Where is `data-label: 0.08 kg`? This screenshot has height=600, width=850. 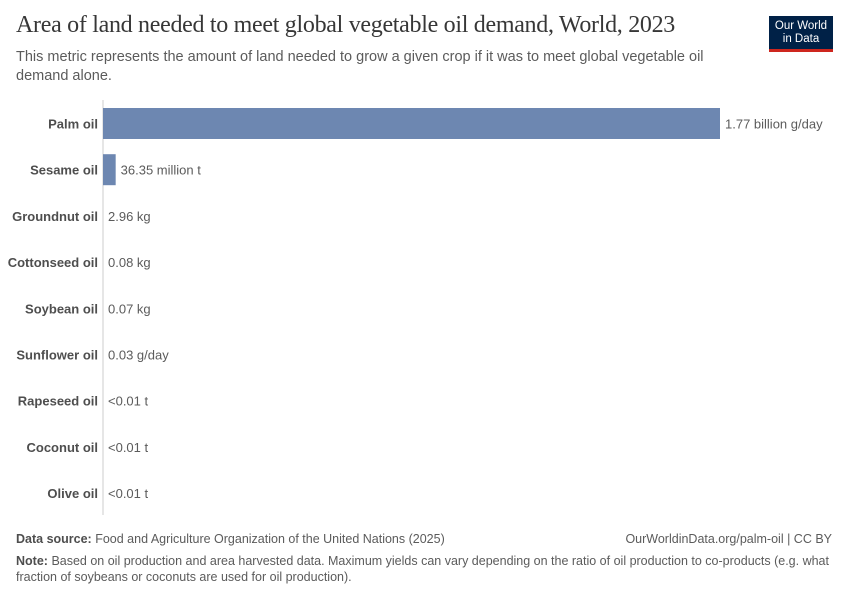 data-label: 0.08 kg is located at coordinates (129, 262).